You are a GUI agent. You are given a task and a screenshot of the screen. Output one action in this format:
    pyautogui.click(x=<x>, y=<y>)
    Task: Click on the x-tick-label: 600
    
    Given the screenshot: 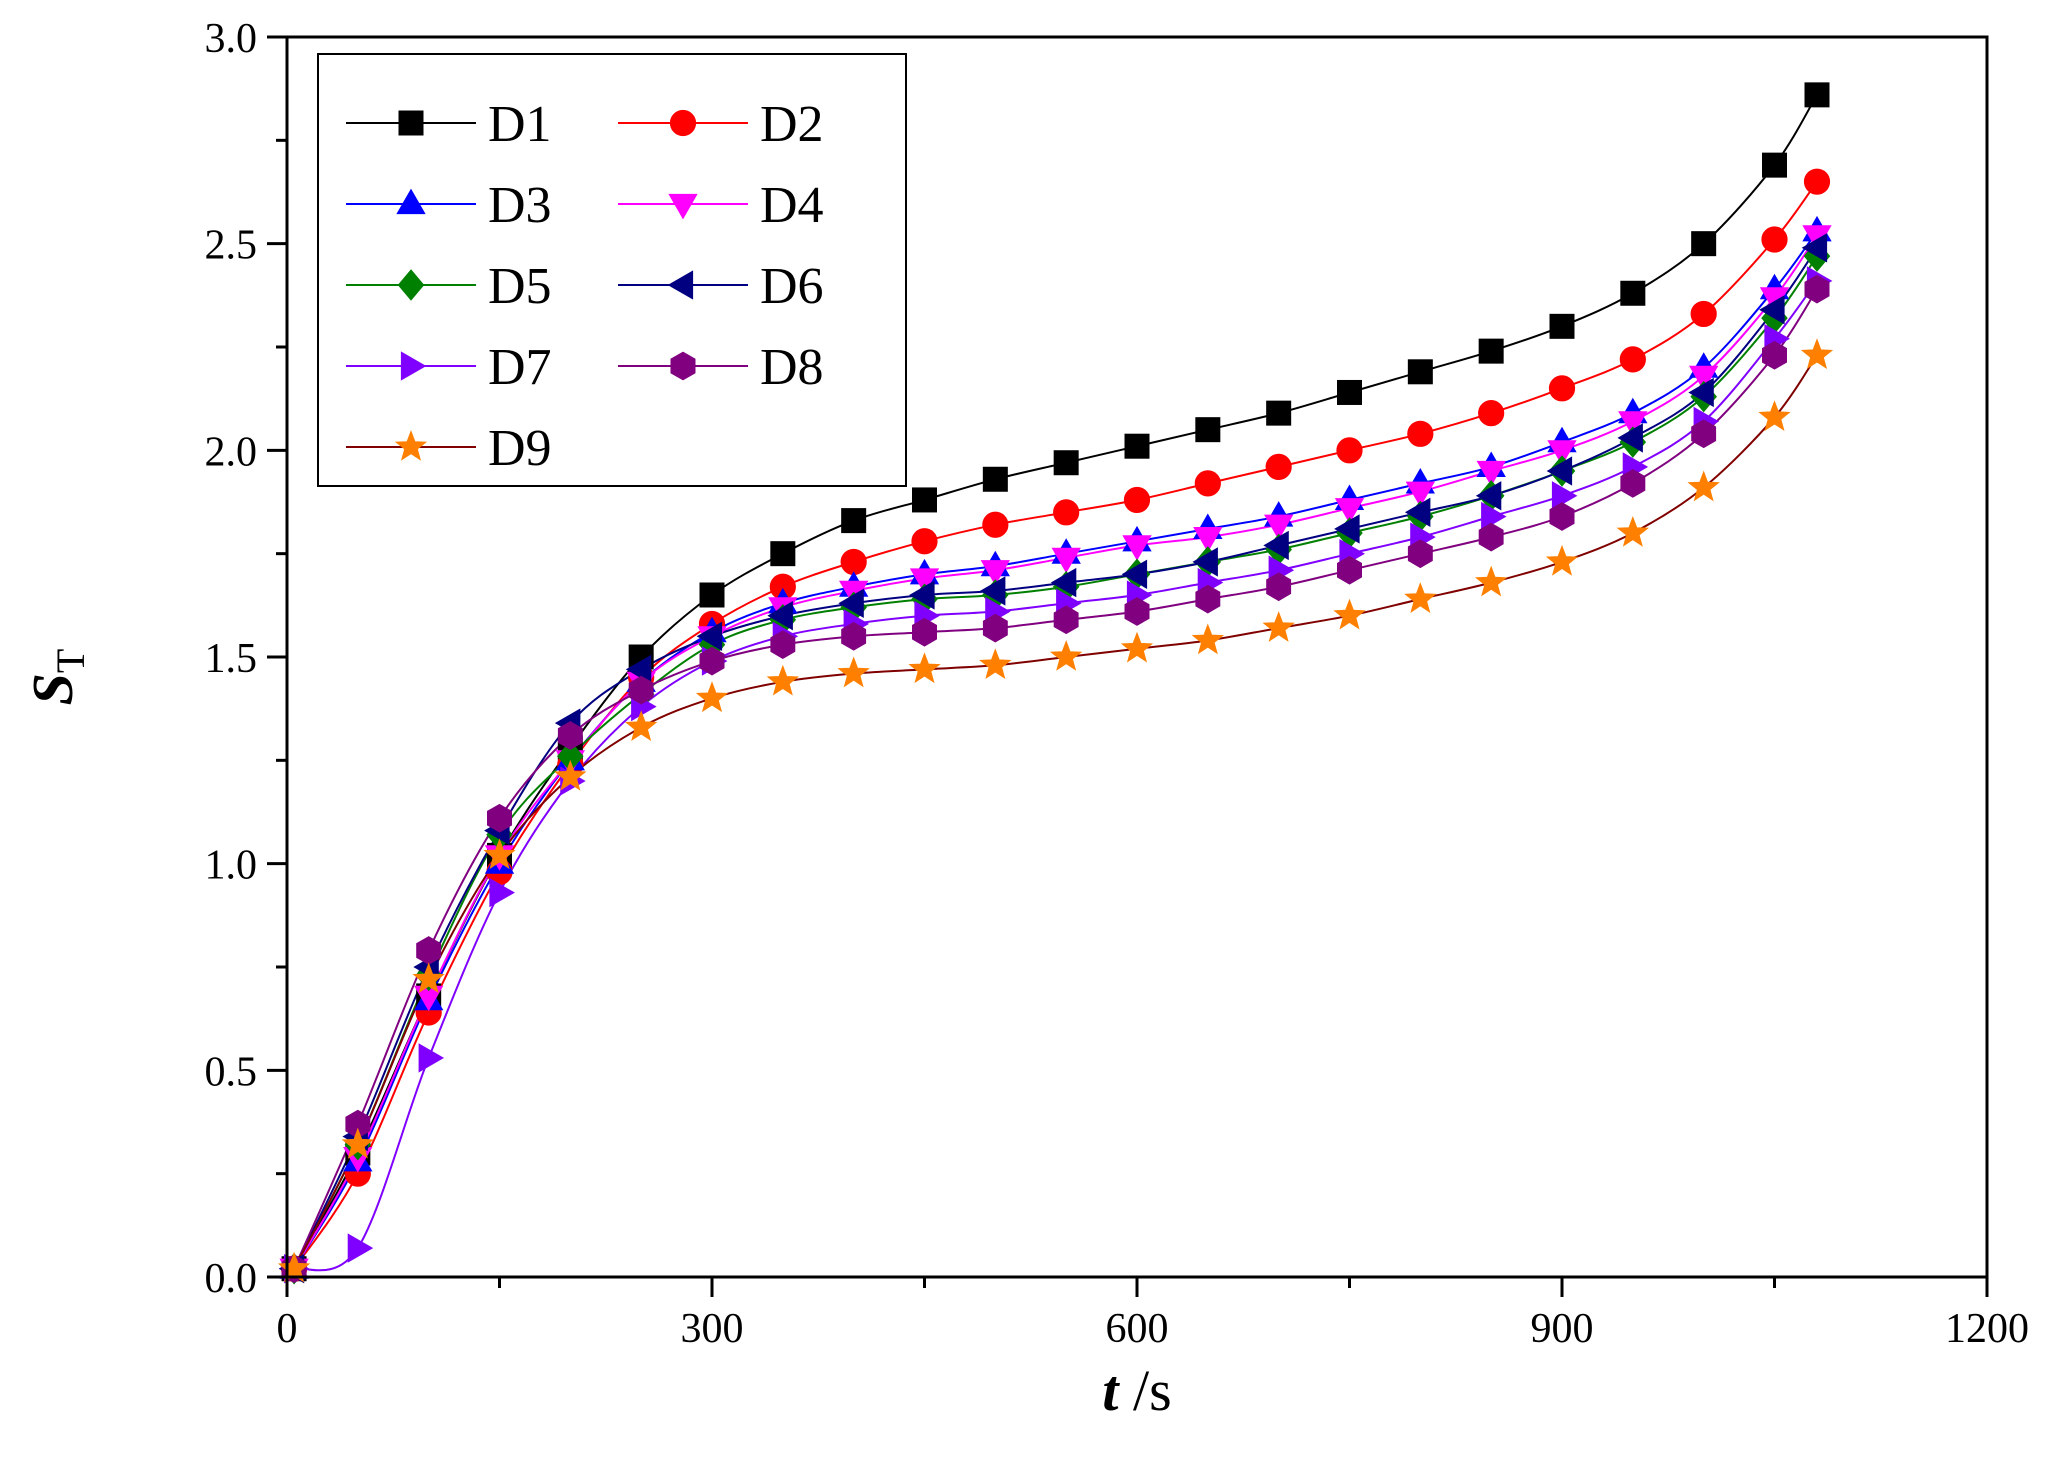 What is the action you would take?
    pyautogui.click(x=1137, y=1329)
    